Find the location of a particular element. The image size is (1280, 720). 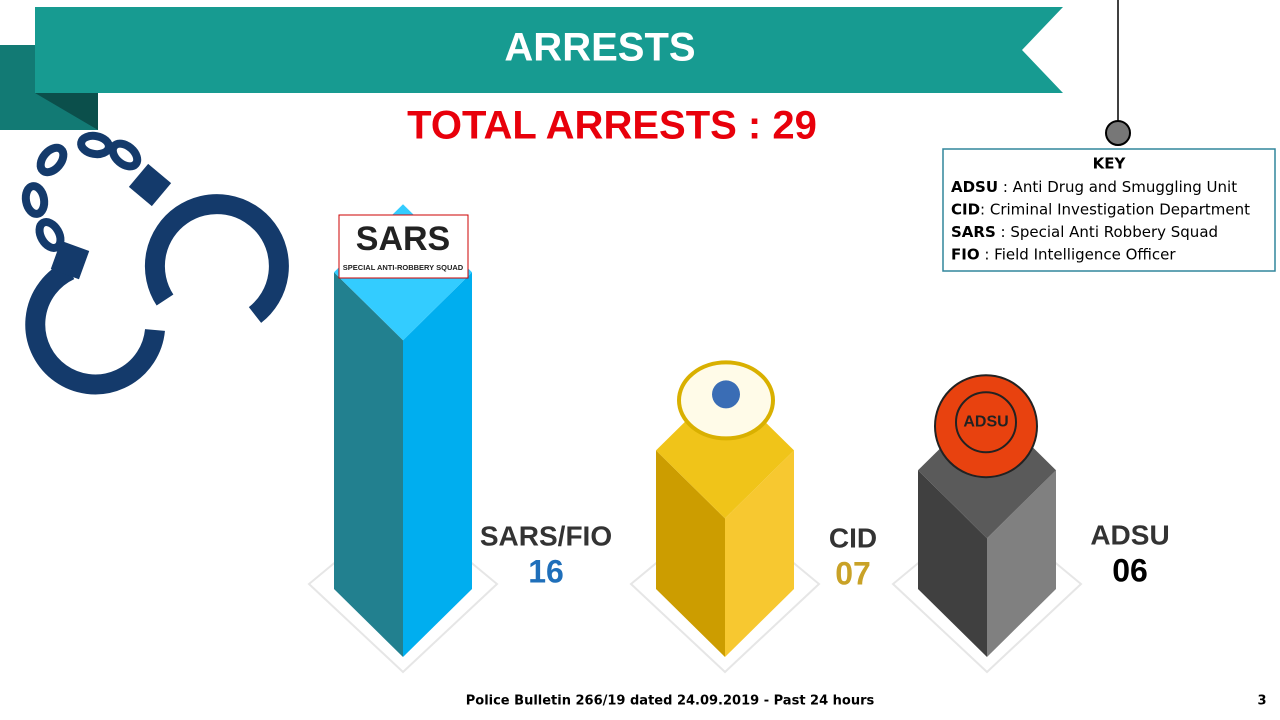

title: ARRESTS is located at coordinates (599, 48).